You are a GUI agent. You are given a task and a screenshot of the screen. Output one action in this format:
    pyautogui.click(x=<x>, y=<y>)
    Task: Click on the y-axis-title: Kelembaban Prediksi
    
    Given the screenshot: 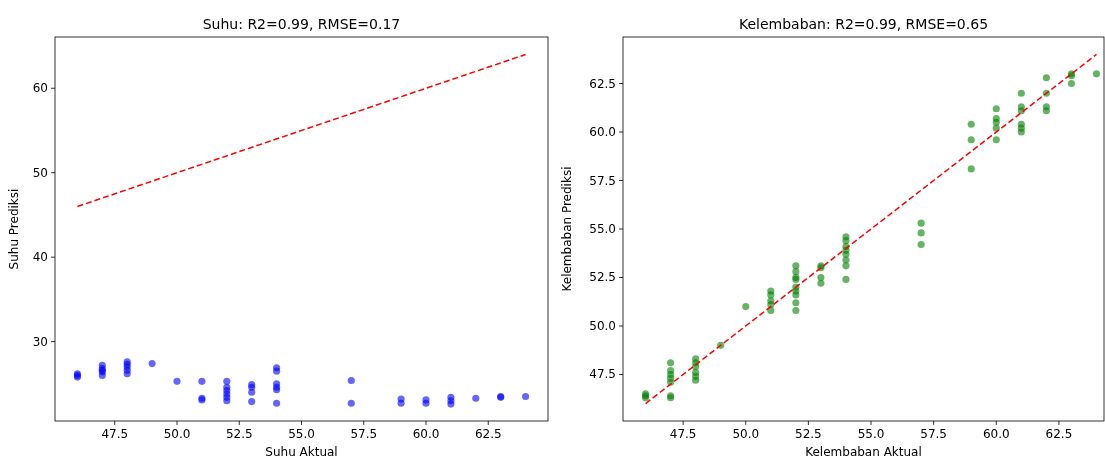 What is the action you would take?
    pyautogui.click(x=567, y=229)
    